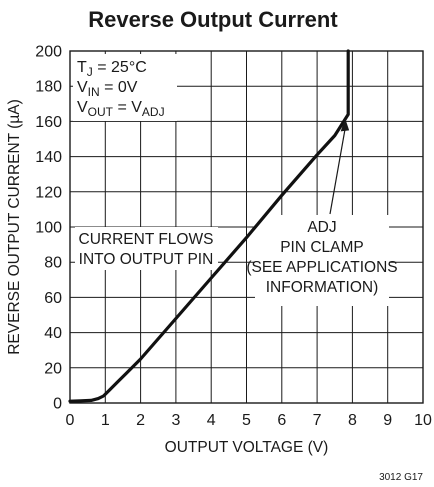 The width and height of the screenshot is (434, 487). What do you see at coordinates (48, 228) in the screenshot?
I see `y-tick-label: 100` at bounding box center [48, 228].